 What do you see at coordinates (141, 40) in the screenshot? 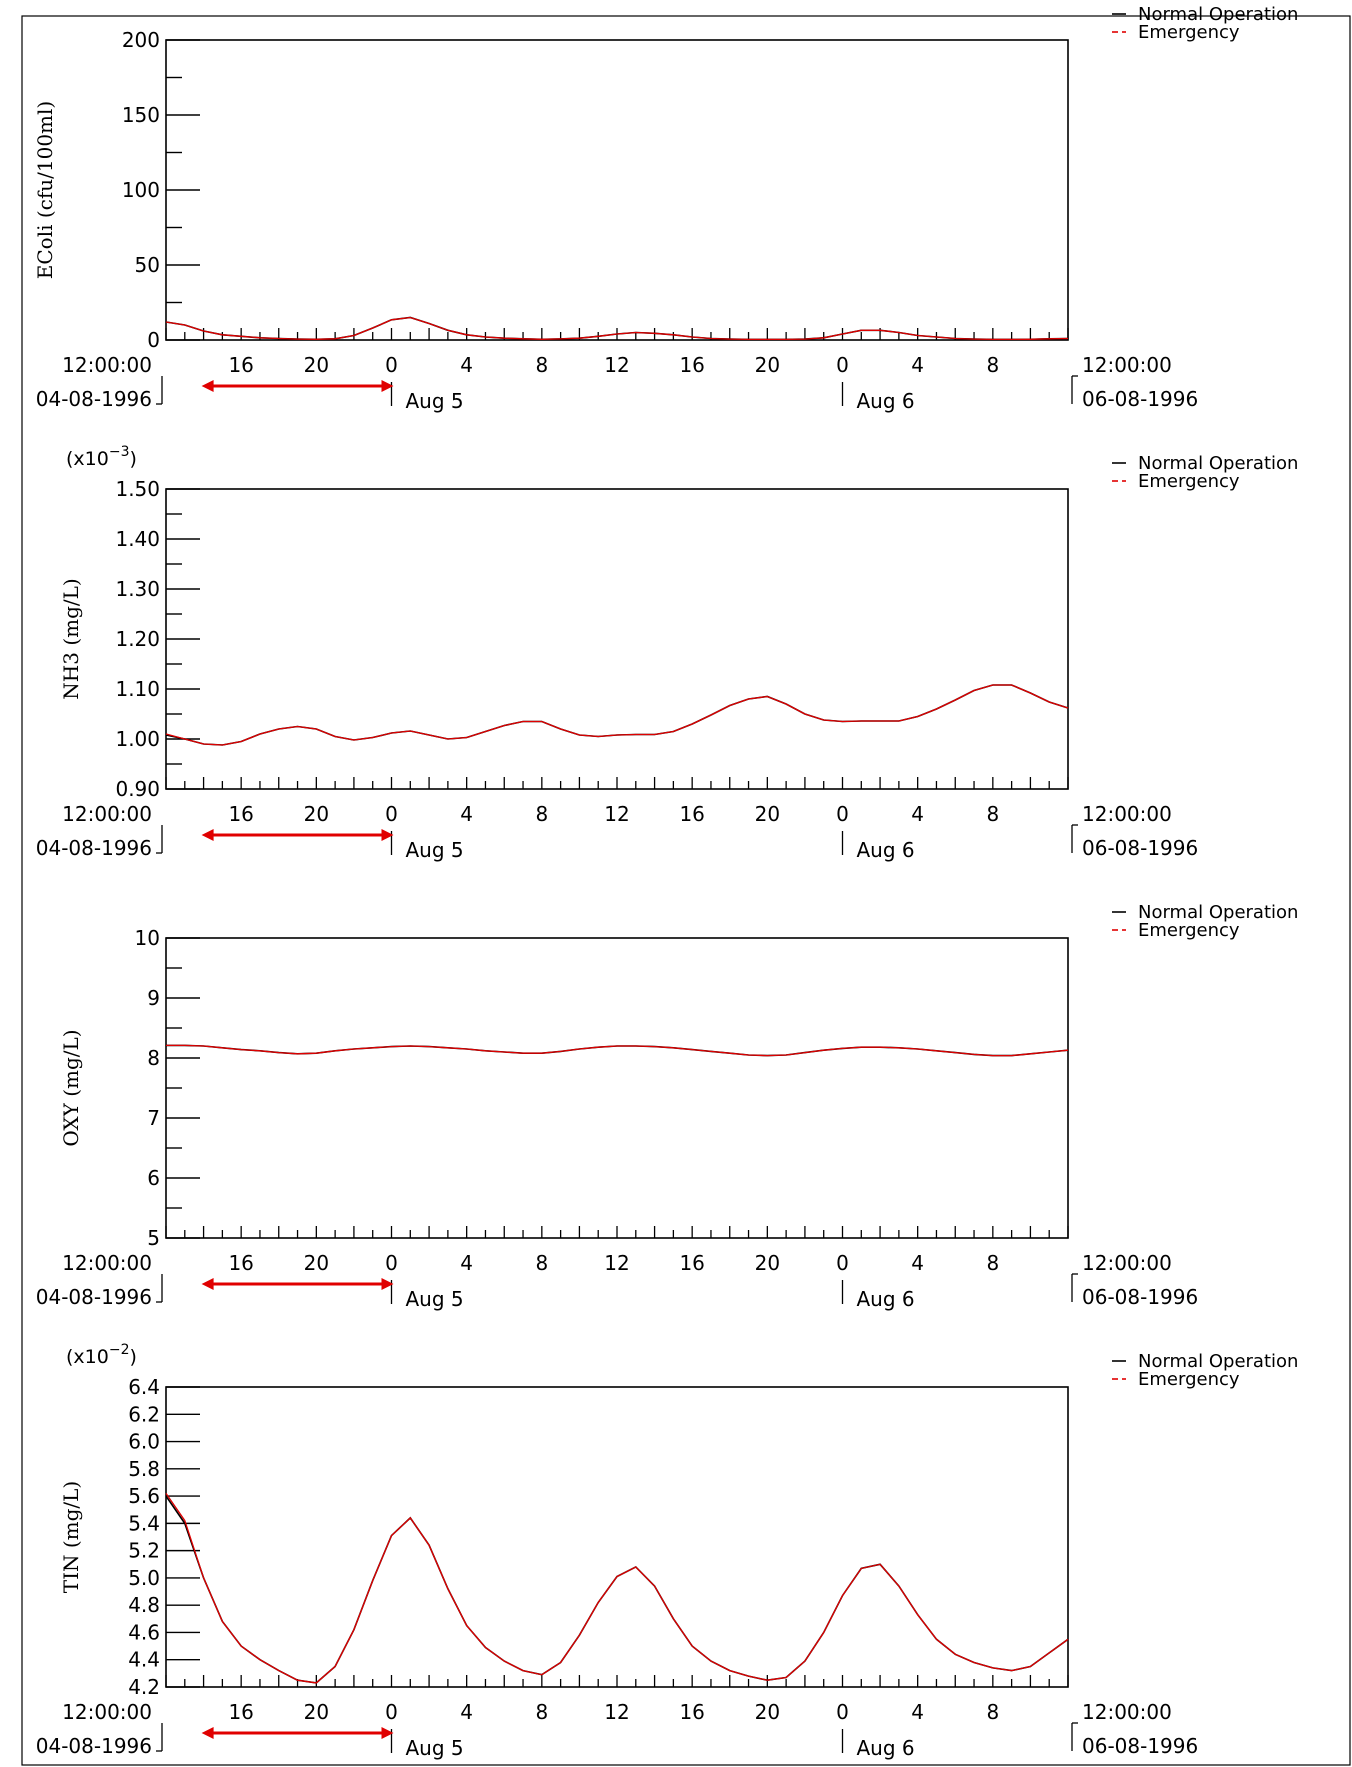
I see `y-tick-label: 200` at bounding box center [141, 40].